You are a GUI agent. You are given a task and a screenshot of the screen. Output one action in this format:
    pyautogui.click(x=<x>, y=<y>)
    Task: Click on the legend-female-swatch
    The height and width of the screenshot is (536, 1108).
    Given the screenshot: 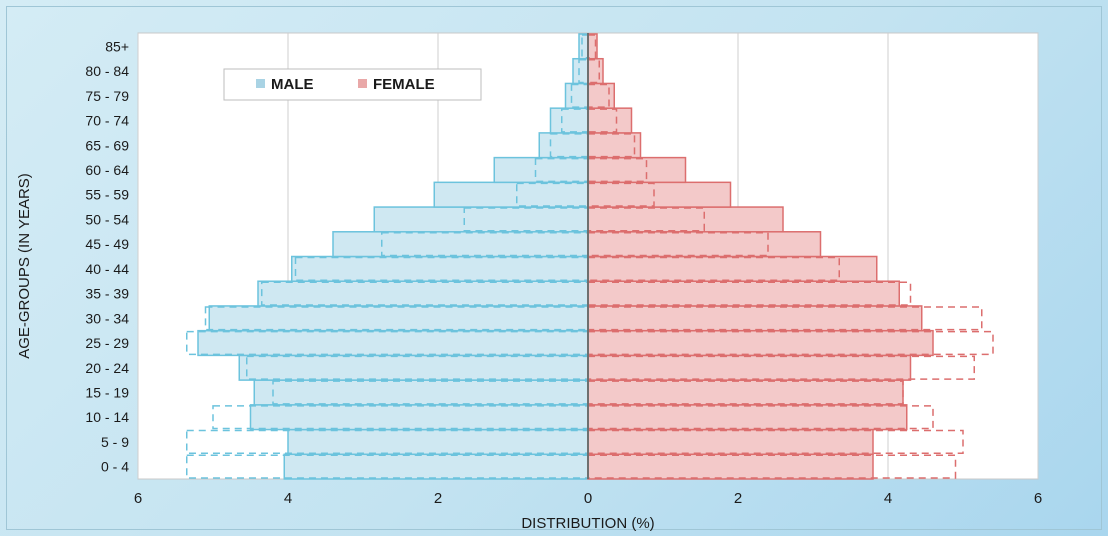 What is the action you would take?
    pyautogui.click(x=362, y=83)
    